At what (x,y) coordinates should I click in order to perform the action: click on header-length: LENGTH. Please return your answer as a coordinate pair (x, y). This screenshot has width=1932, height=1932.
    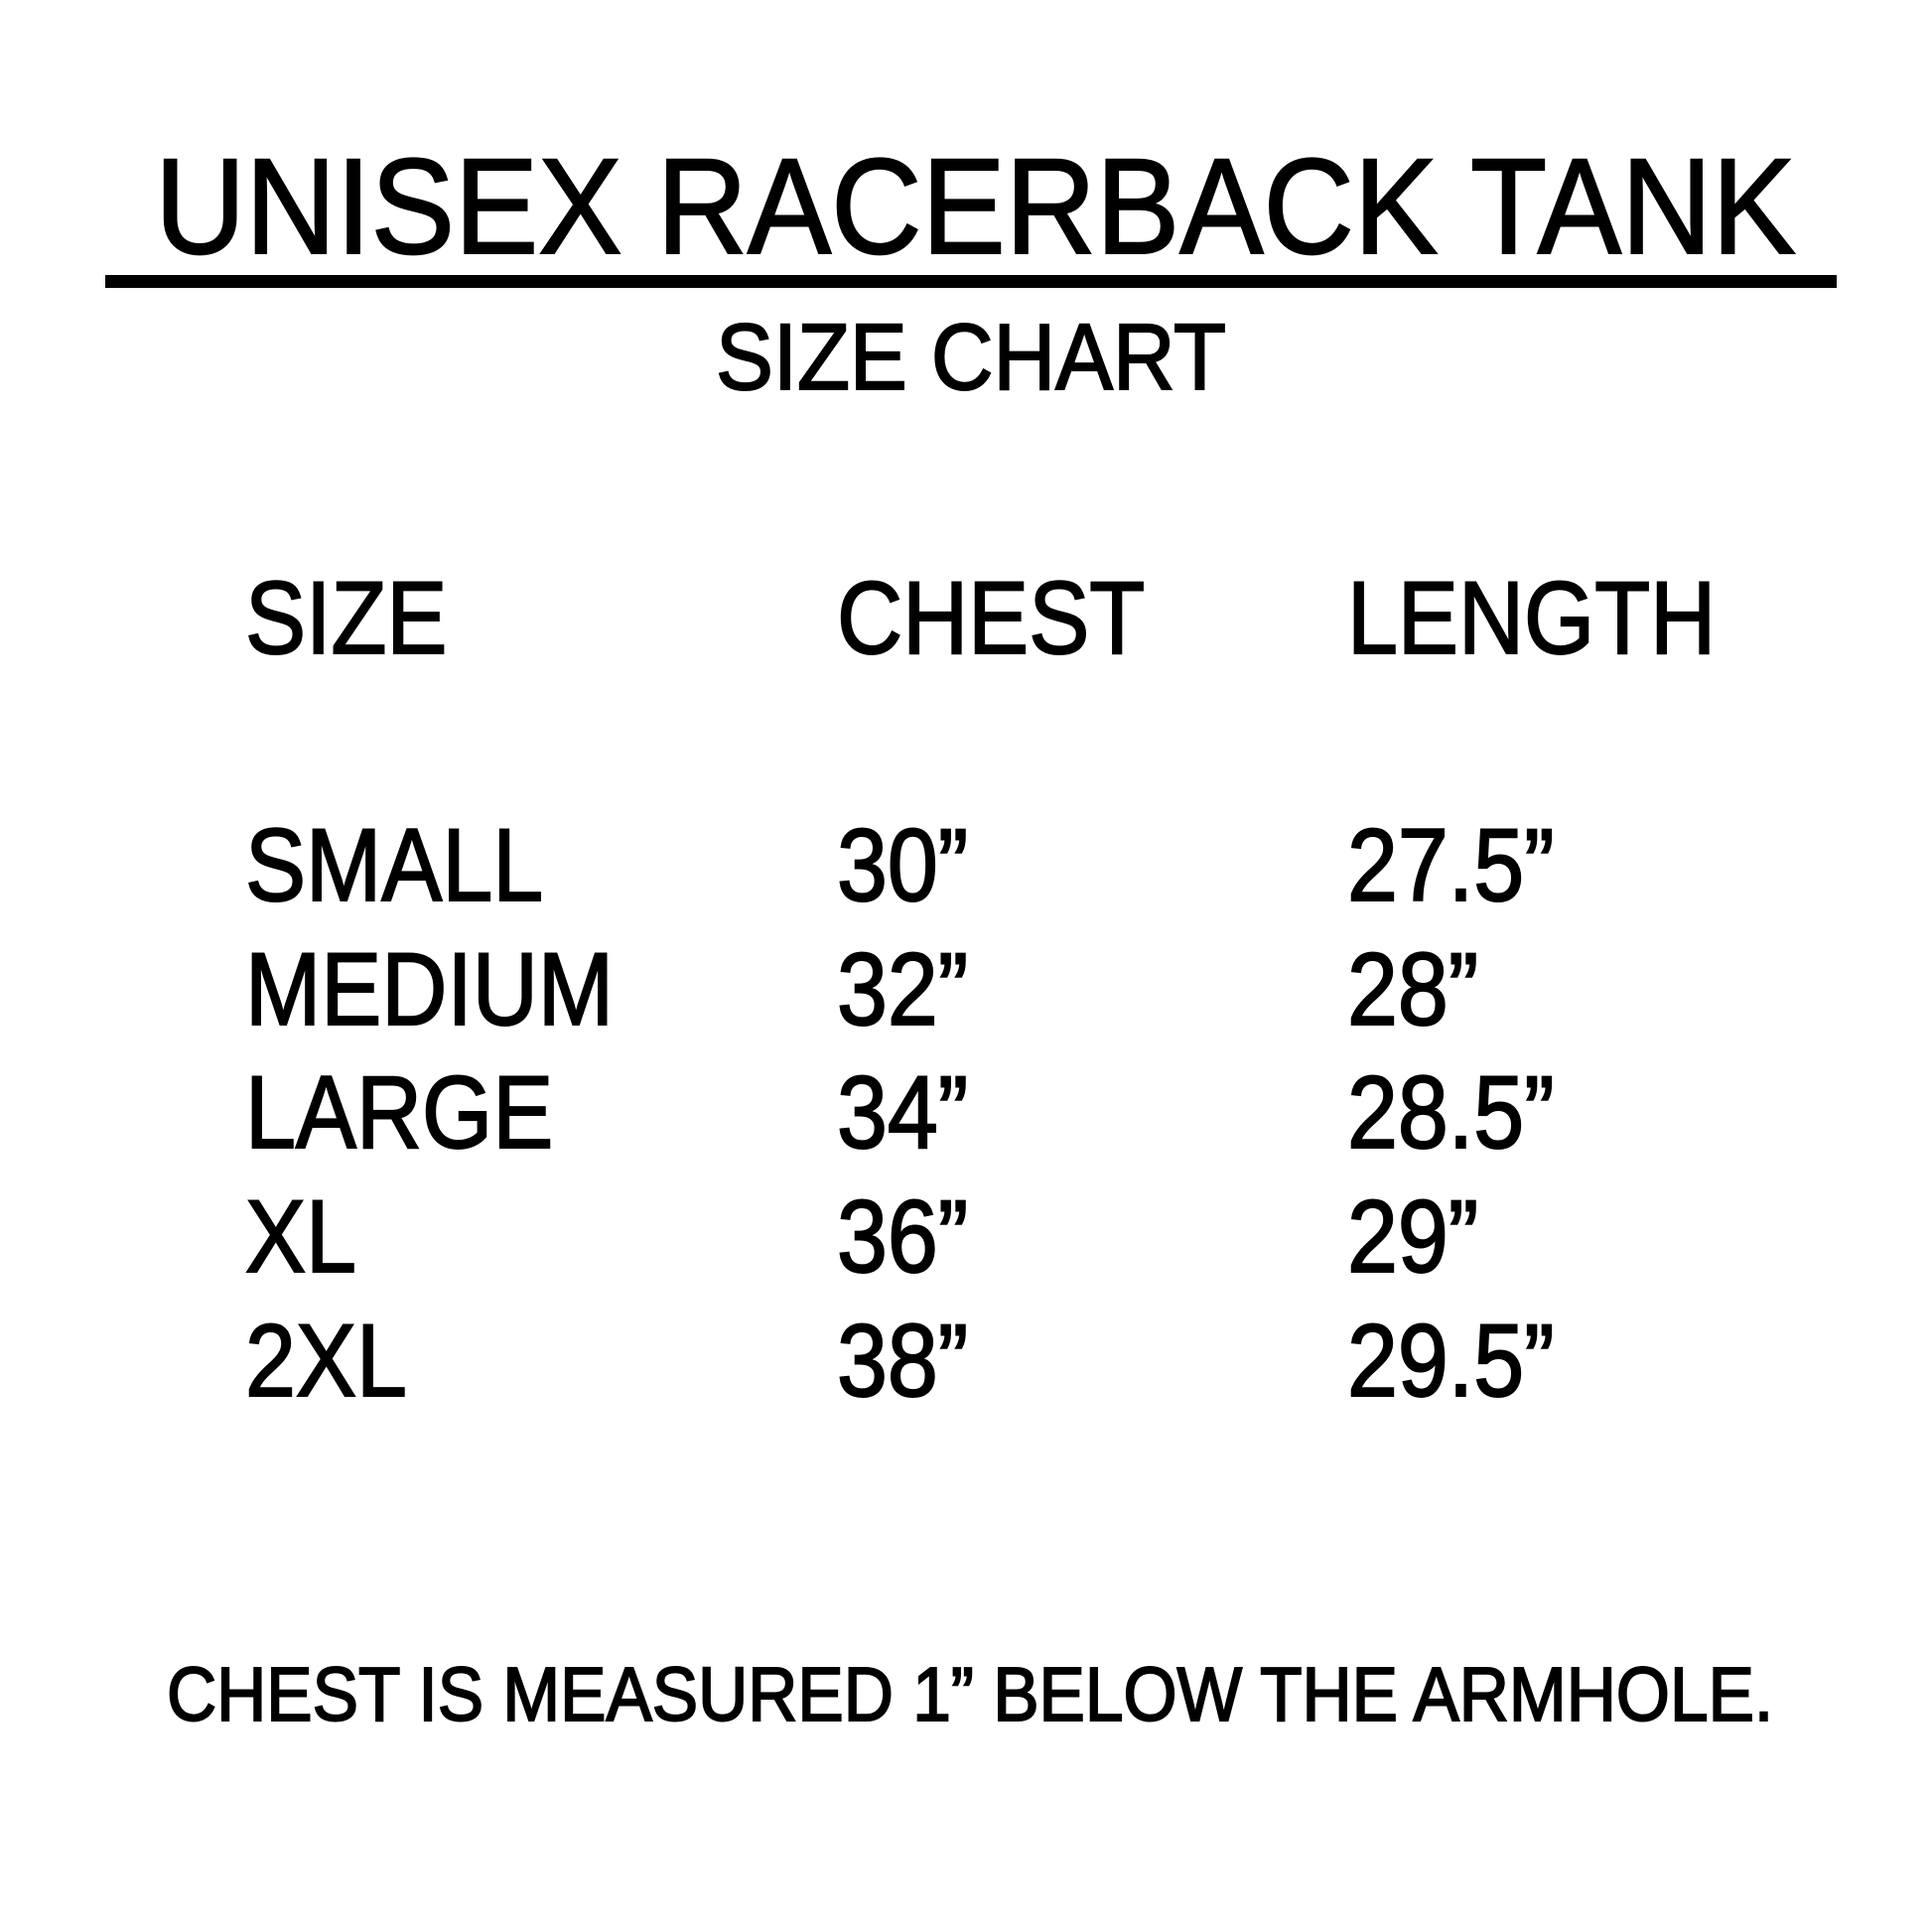
    Looking at the image, I should click on (1531, 618).